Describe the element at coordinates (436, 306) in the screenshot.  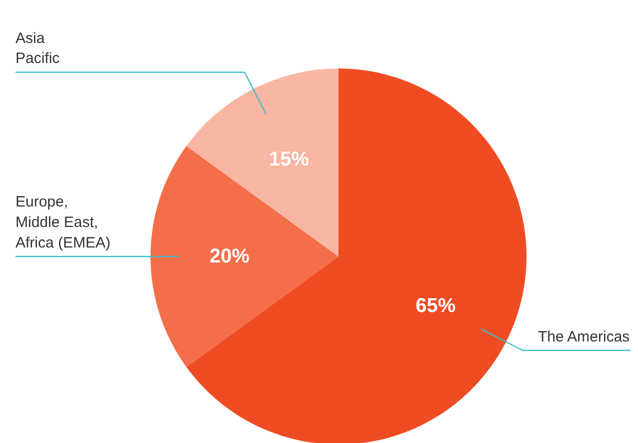
I see `data-label: 65%` at that location.